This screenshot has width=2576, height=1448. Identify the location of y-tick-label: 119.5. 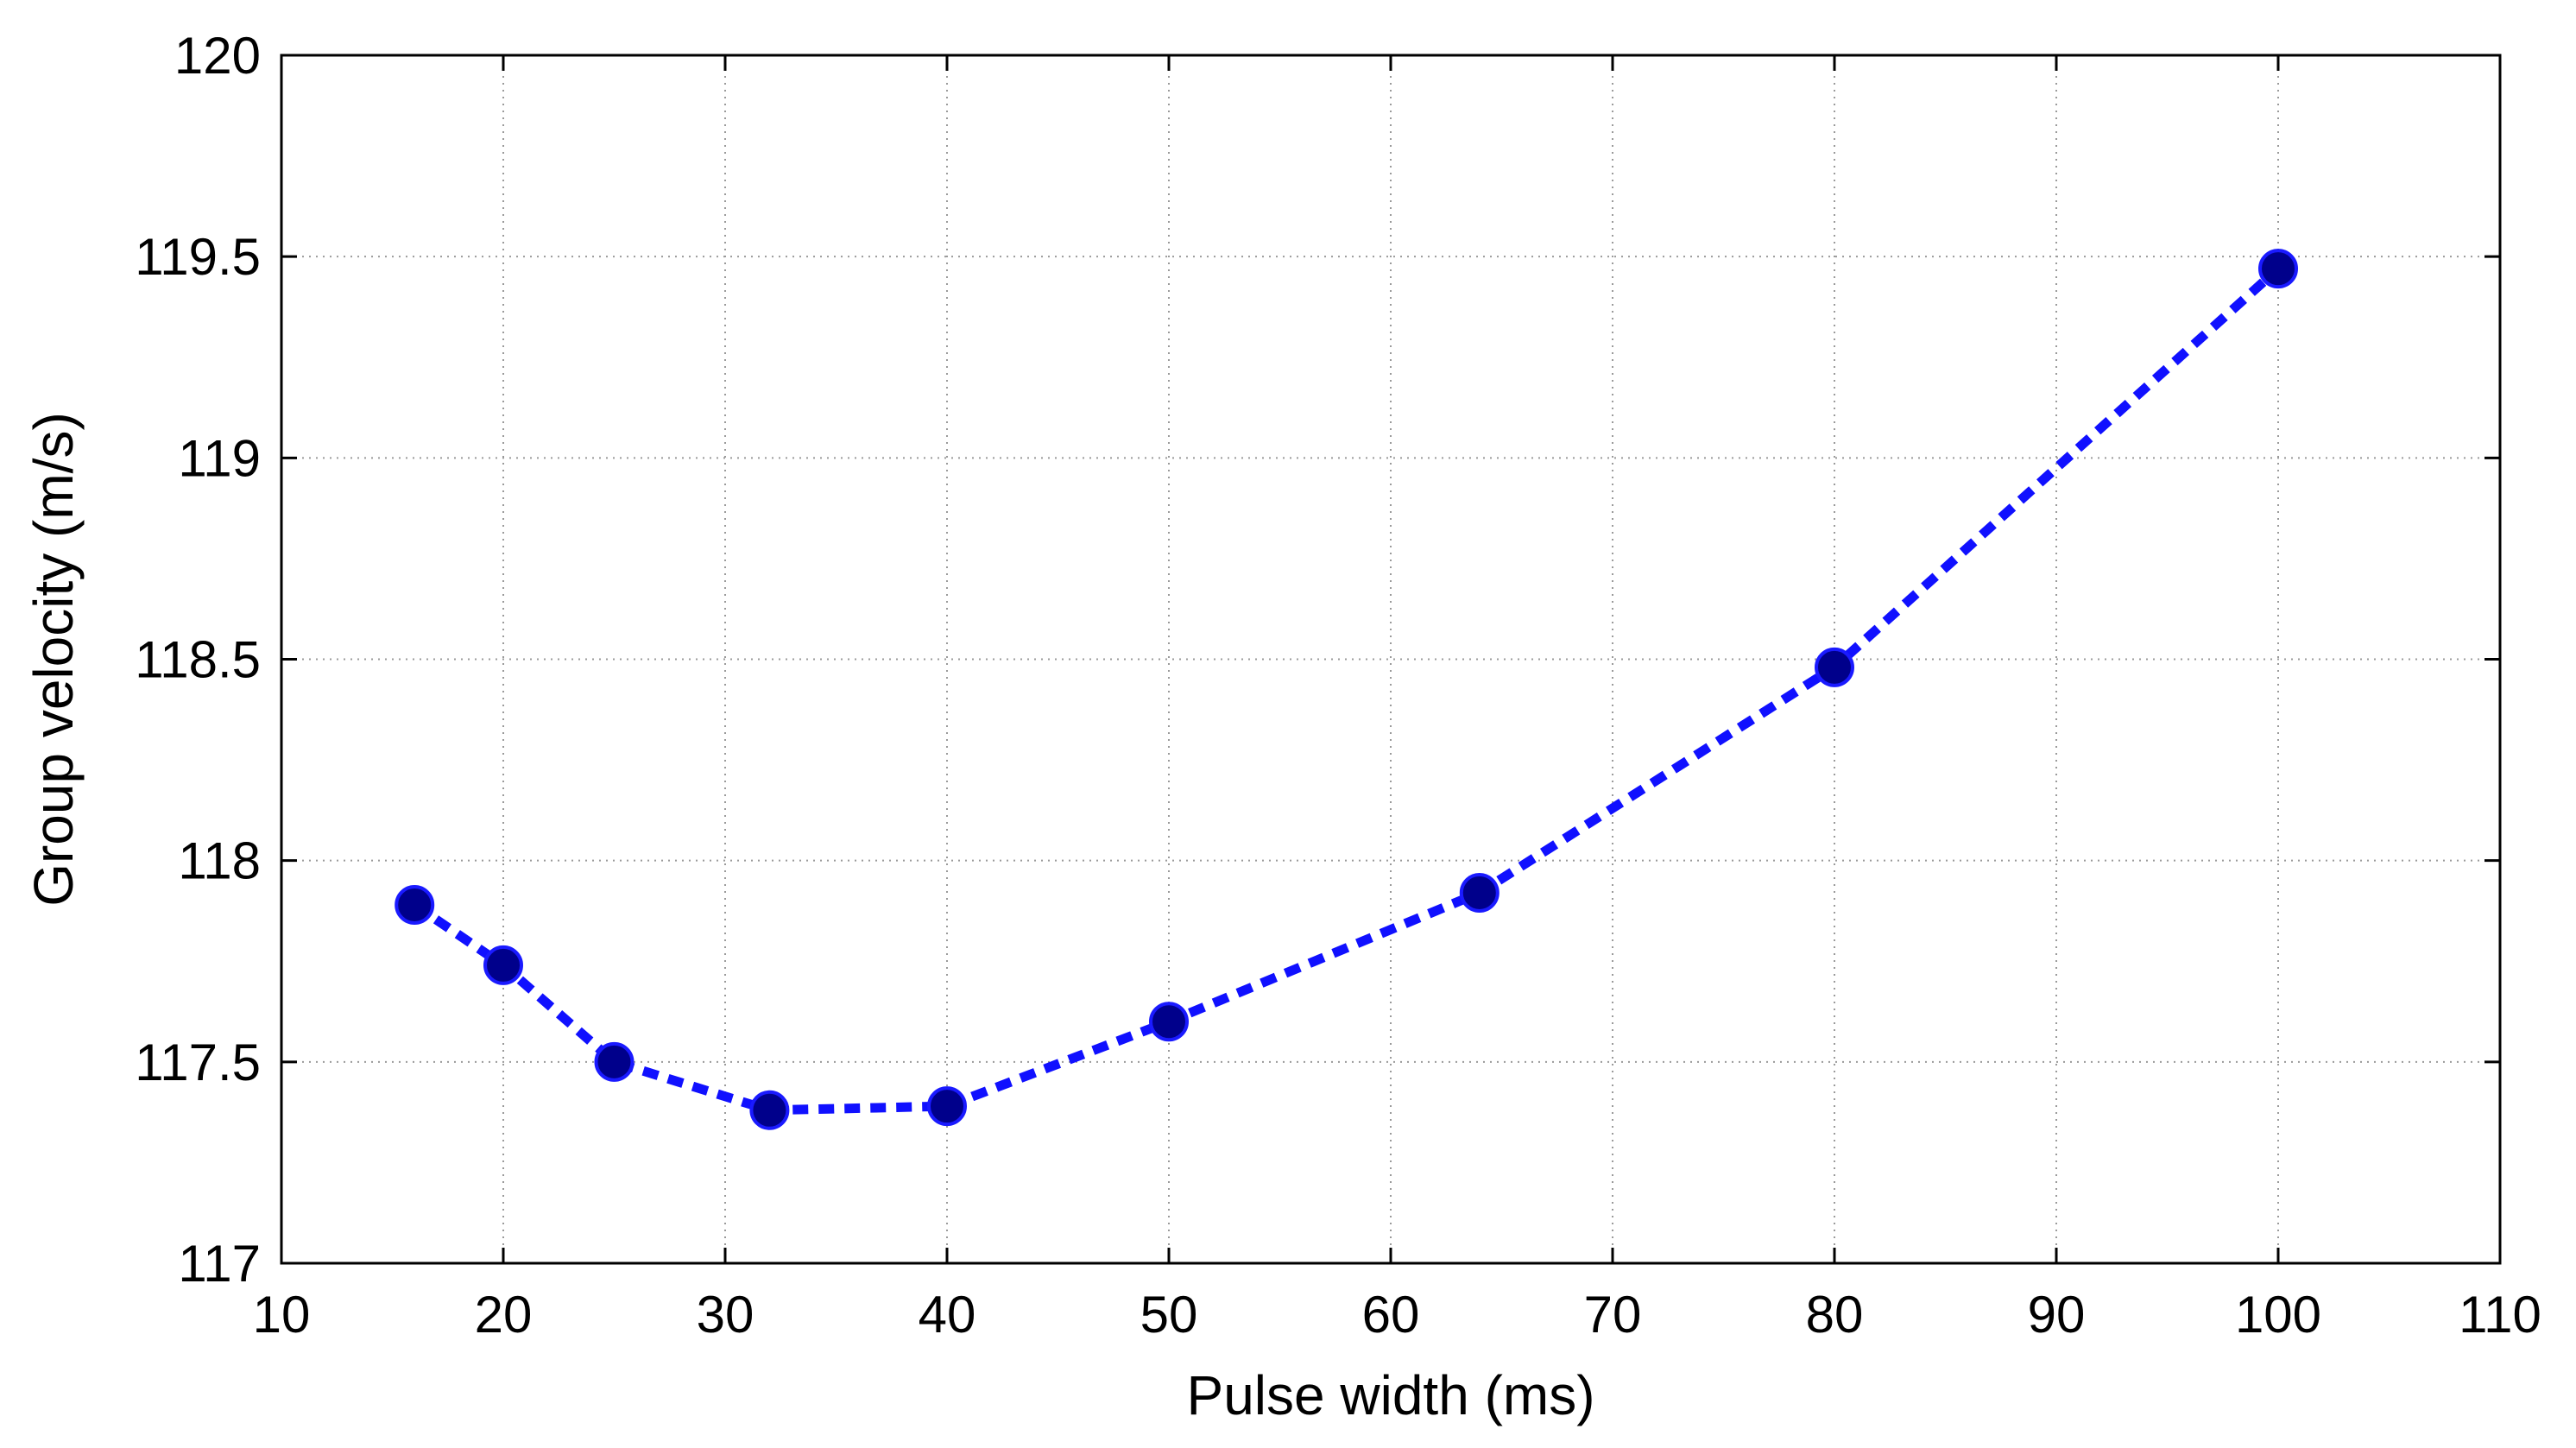
(198, 257).